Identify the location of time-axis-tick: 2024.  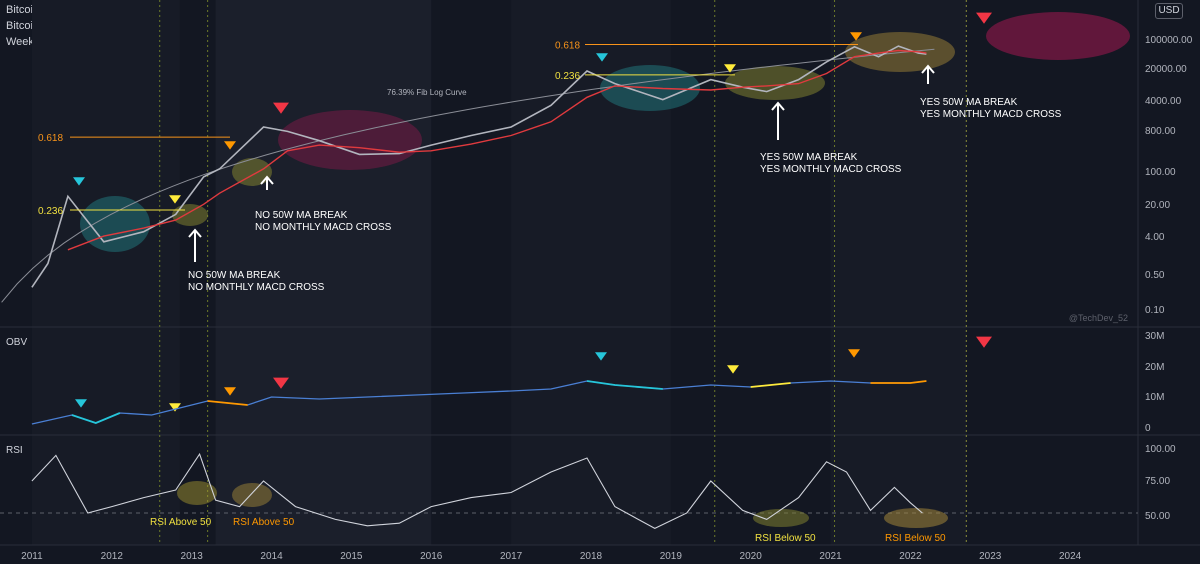
(1070, 556).